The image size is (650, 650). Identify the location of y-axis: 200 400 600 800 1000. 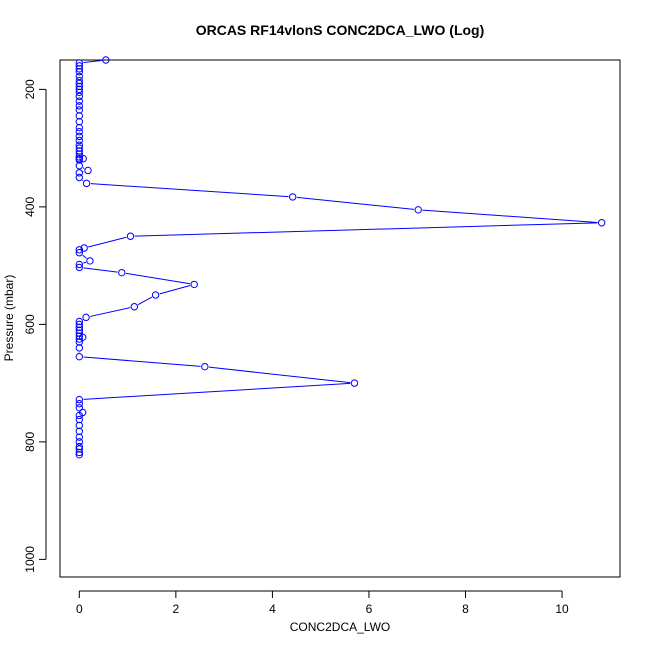
(35, 326).